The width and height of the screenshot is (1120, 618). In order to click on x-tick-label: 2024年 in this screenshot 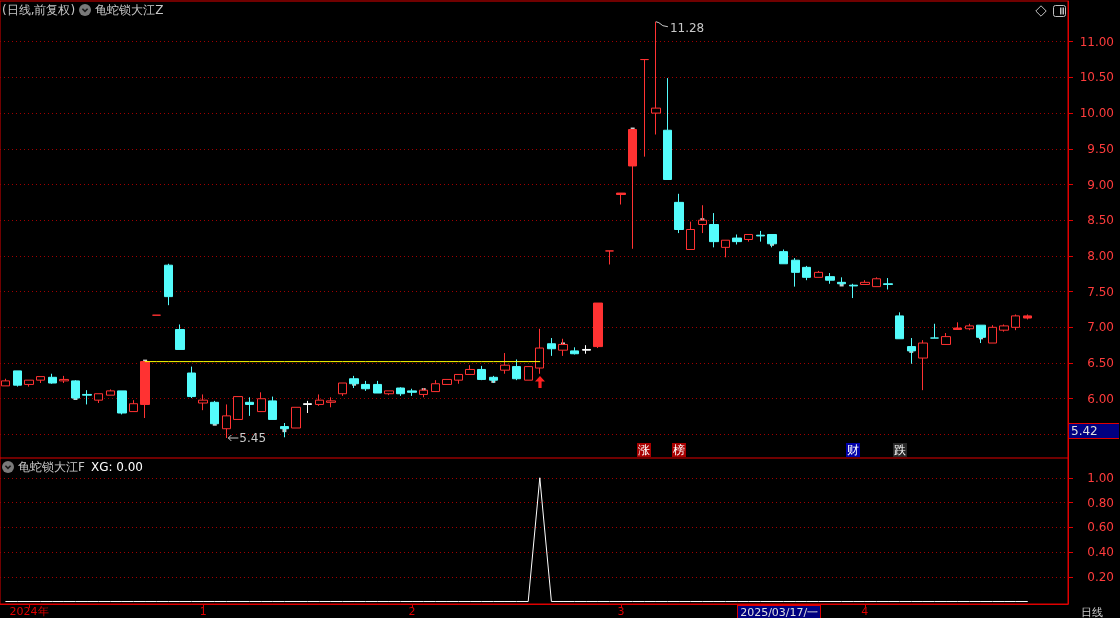, I will do `click(29, 611)`.